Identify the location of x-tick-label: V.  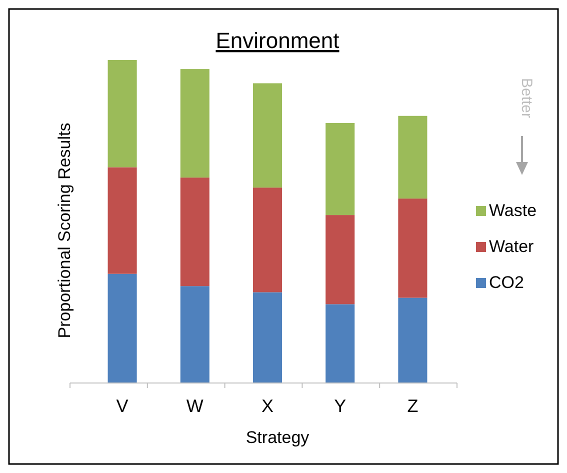
(122, 406).